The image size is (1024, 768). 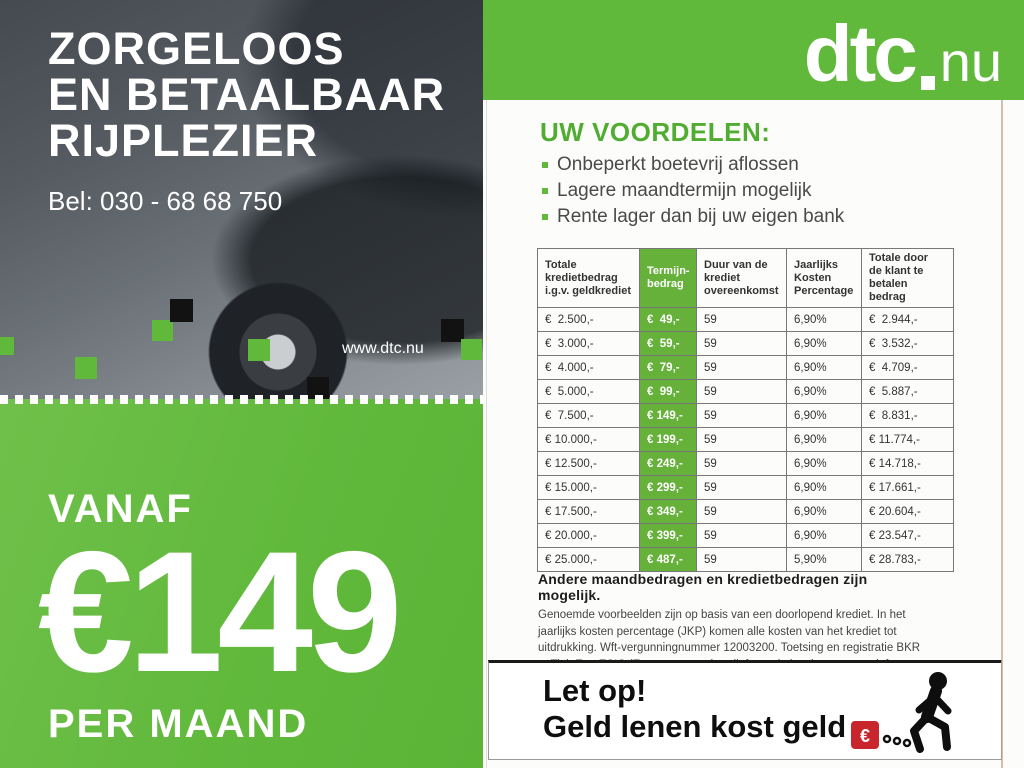 I want to click on money-ball-and-chain-walker-icon: €, so click(x=901, y=712).